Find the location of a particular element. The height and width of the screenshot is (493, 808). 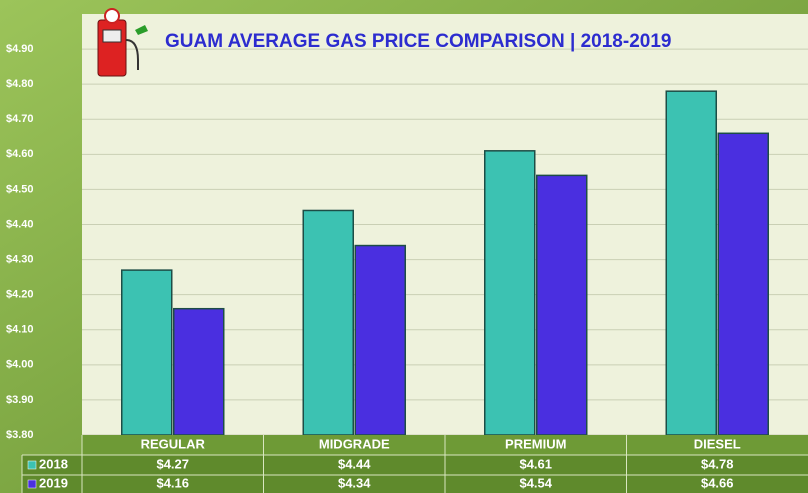

y-tick-label: $3.80 is located at coordinates (20, 435).